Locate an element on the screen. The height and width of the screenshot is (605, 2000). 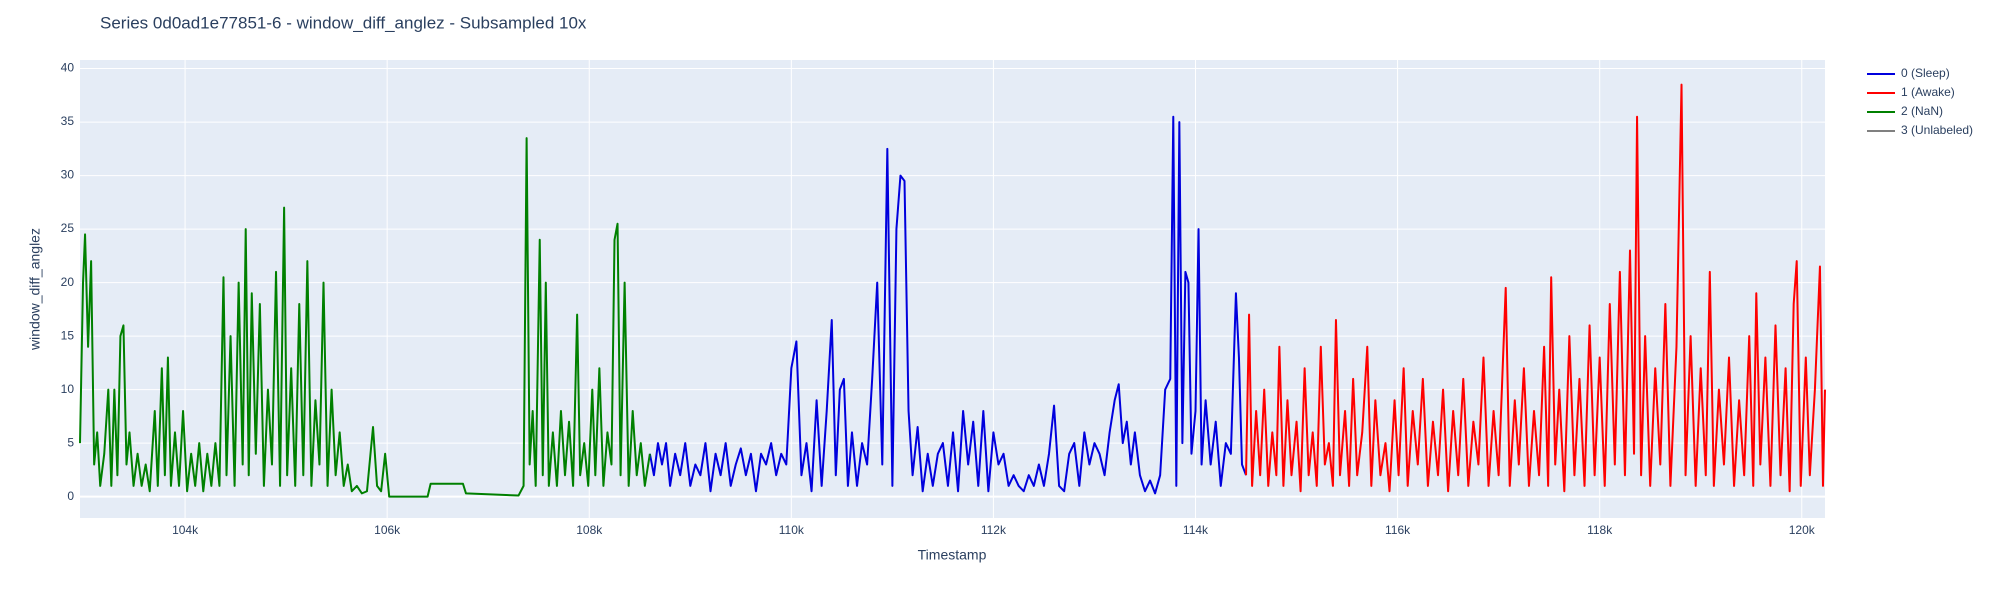
x-tick-label: 120k is located at coordinates (1802, 530).